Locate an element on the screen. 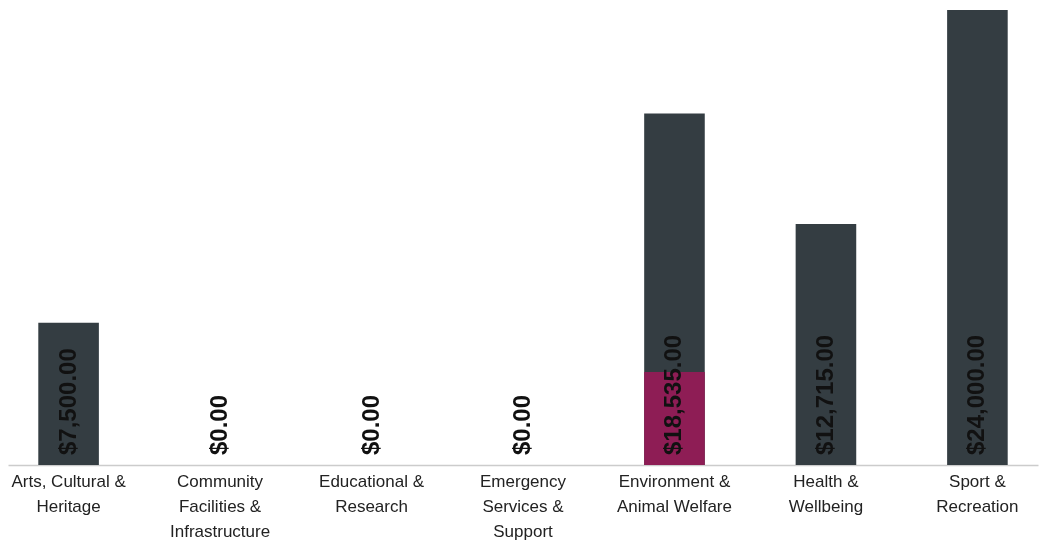 Image resolution: width=1054 pixels, height=557 pixels. x-tick-label: Environment & Animal Welfare is located at coordinates (674, 493).